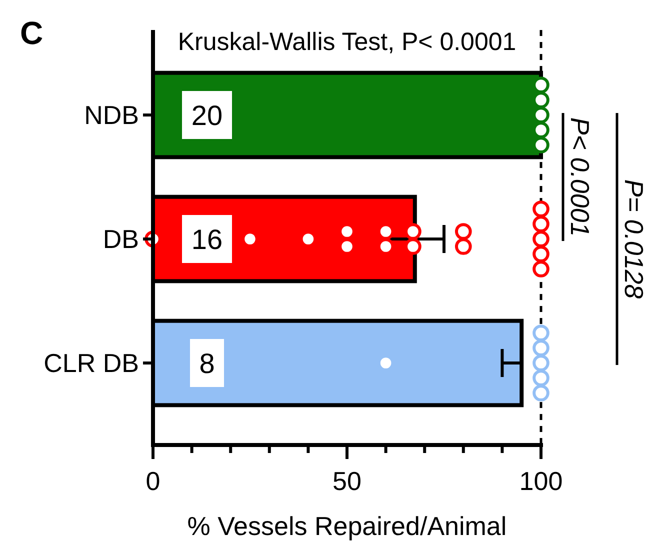 The image size is (665, 550). I want to click on x-axis-title: % Vessels Repaired/Animal, so click(347, 526).